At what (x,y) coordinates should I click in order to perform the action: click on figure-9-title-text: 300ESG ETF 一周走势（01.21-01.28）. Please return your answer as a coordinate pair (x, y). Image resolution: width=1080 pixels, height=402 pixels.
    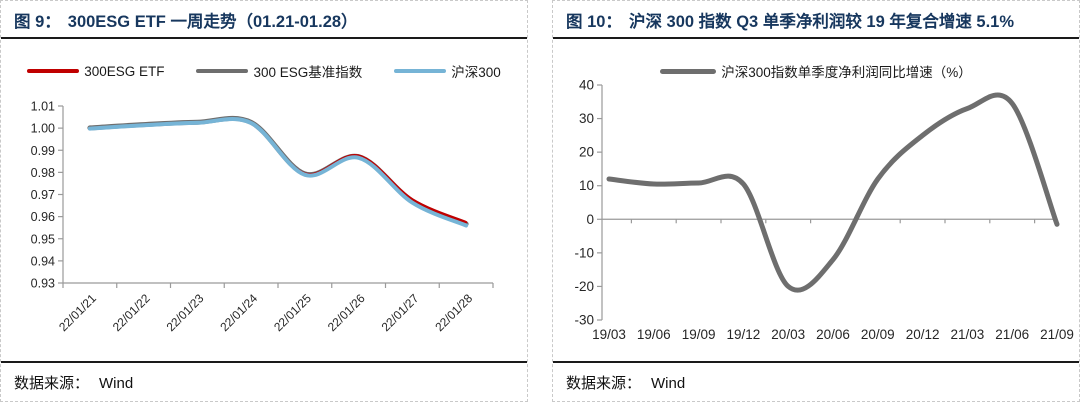
    Looking at the image, I should click on (212, 22).